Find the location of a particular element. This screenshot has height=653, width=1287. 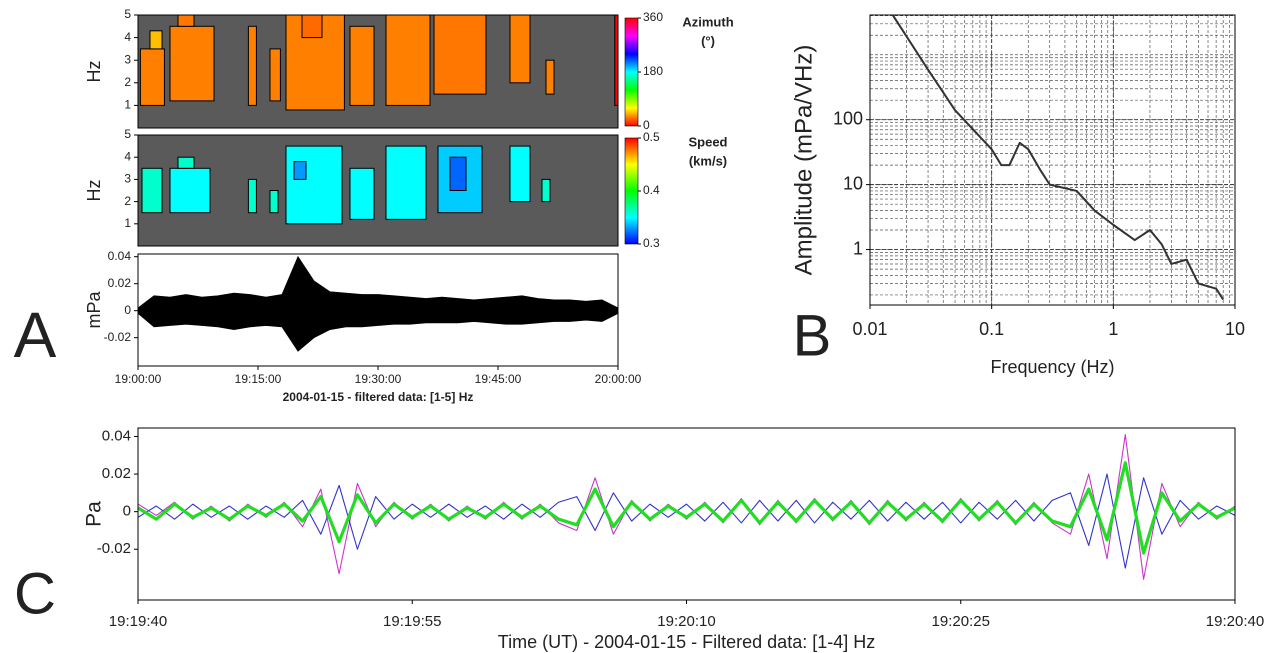

x-axis-label: 2004-01-15 - filtered data: [1-5] Hz is located at coordinates (378, 397).